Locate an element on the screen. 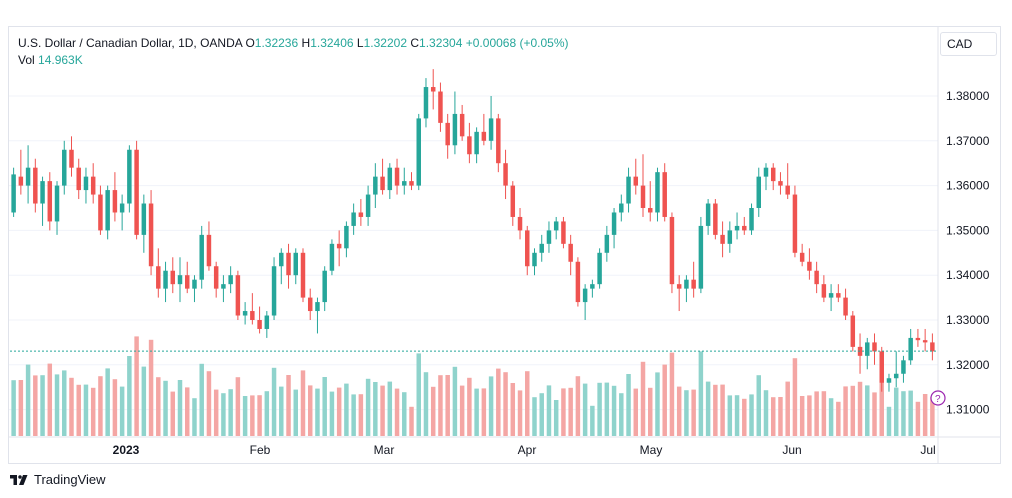 Image resolution: width=1012 pixels, height=498 pixels. symbol-title: U.S. Dollar / Canadian Dollar, 1D, OANDA is located at coordinates (130, 43).